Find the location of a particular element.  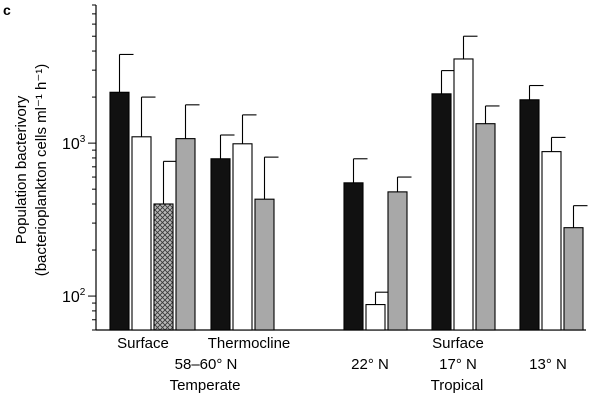

bar-22-n-black is located at coordinates (353, 256).